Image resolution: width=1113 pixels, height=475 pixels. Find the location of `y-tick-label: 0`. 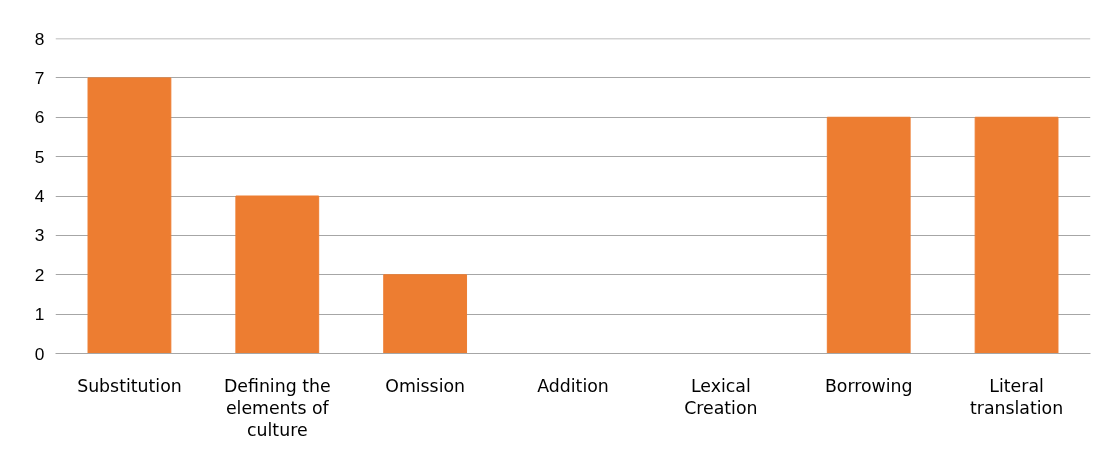

y-tick-label: 0 is located at coordinates (39, 353).